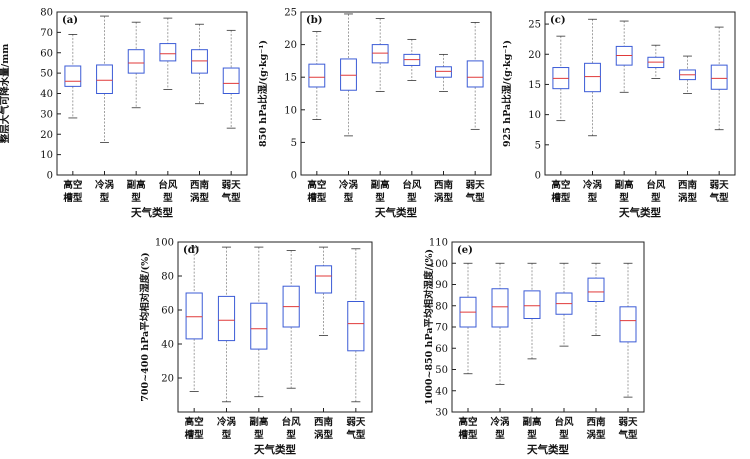  Describe the element at coordinates (438, 264) in the screenshot. I see `y-tick-label: 100` at that location.